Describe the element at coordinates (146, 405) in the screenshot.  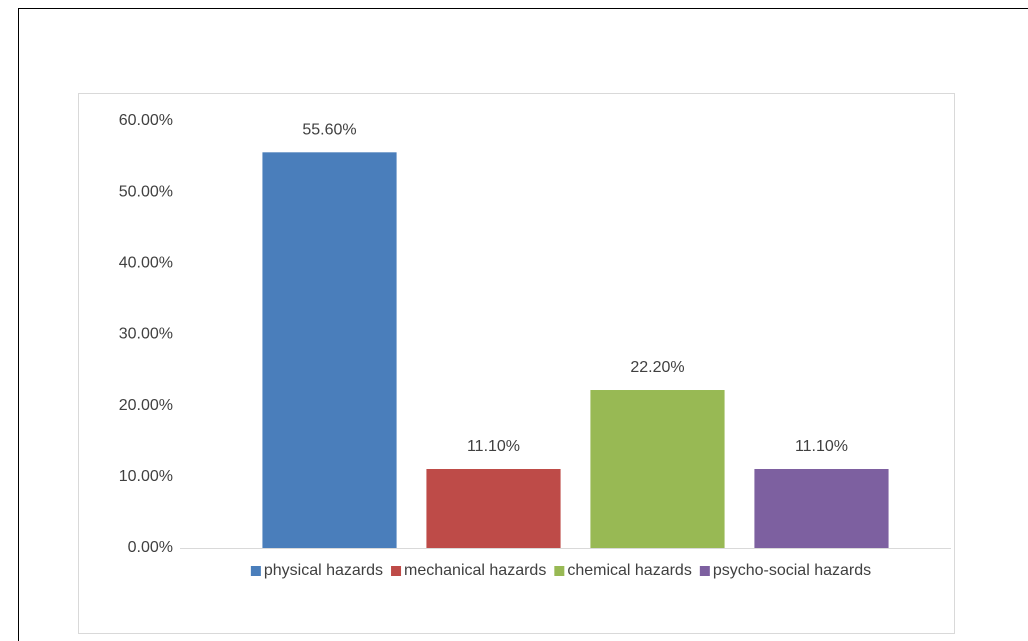
I see `y-tick-label: 20.00%` at that location.